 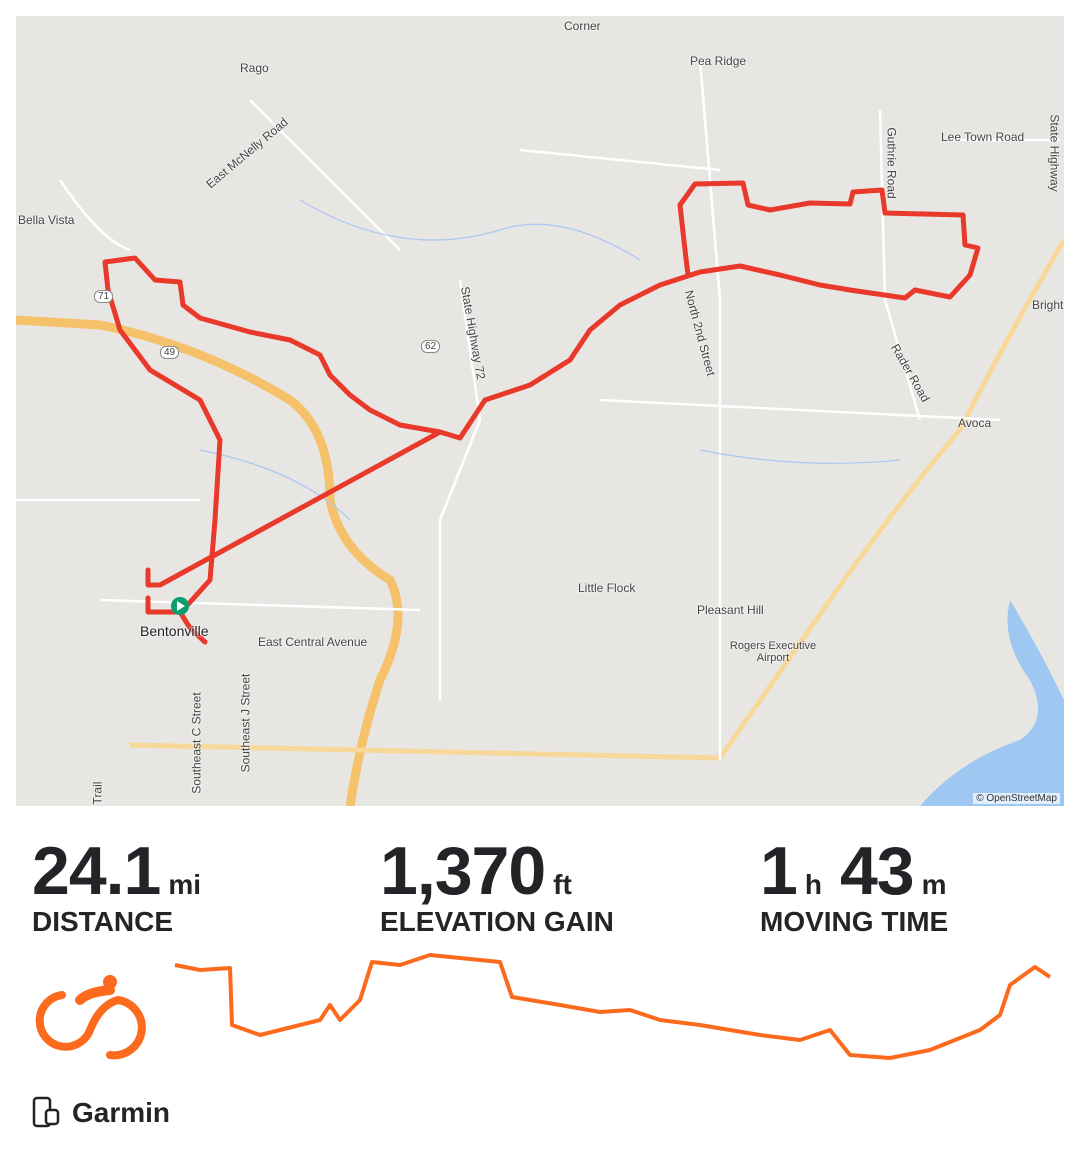 I want to click on map-label: Southeast C Street, so click(x=196, y=743).